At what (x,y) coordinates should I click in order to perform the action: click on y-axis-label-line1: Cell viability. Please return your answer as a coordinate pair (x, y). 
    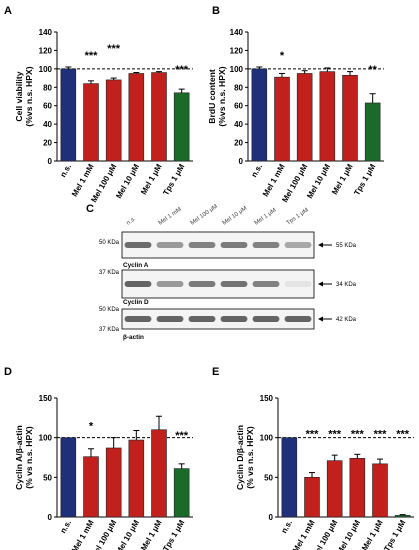
    Looking at the image, I should click on (19, 96).